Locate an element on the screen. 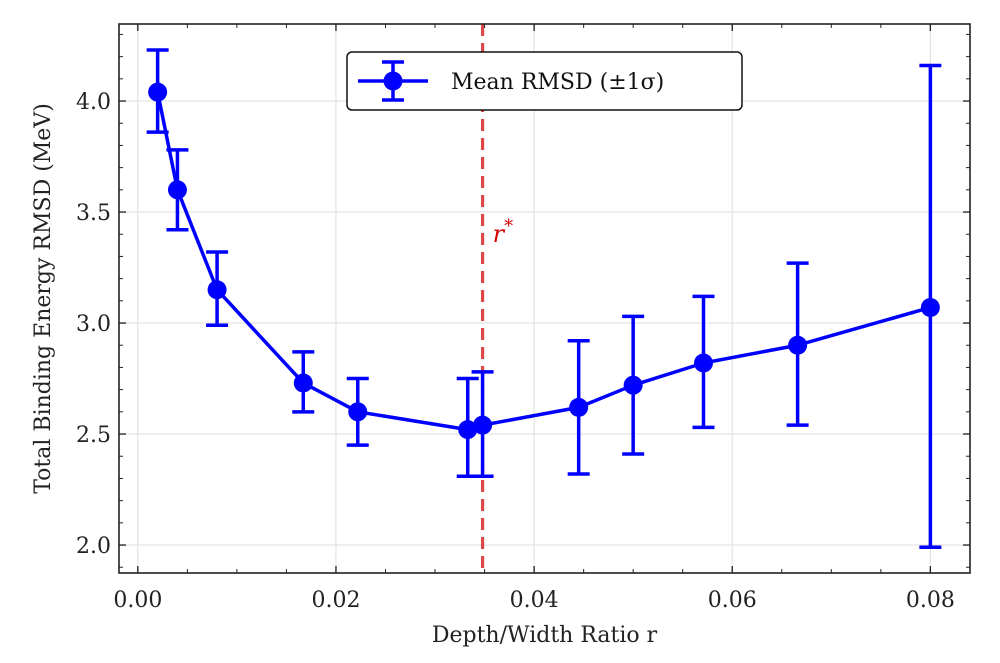 The image size is (1000, 663). legend-entry-label: Mean RMSD (±1σ) is located at coordinates (557, 82).